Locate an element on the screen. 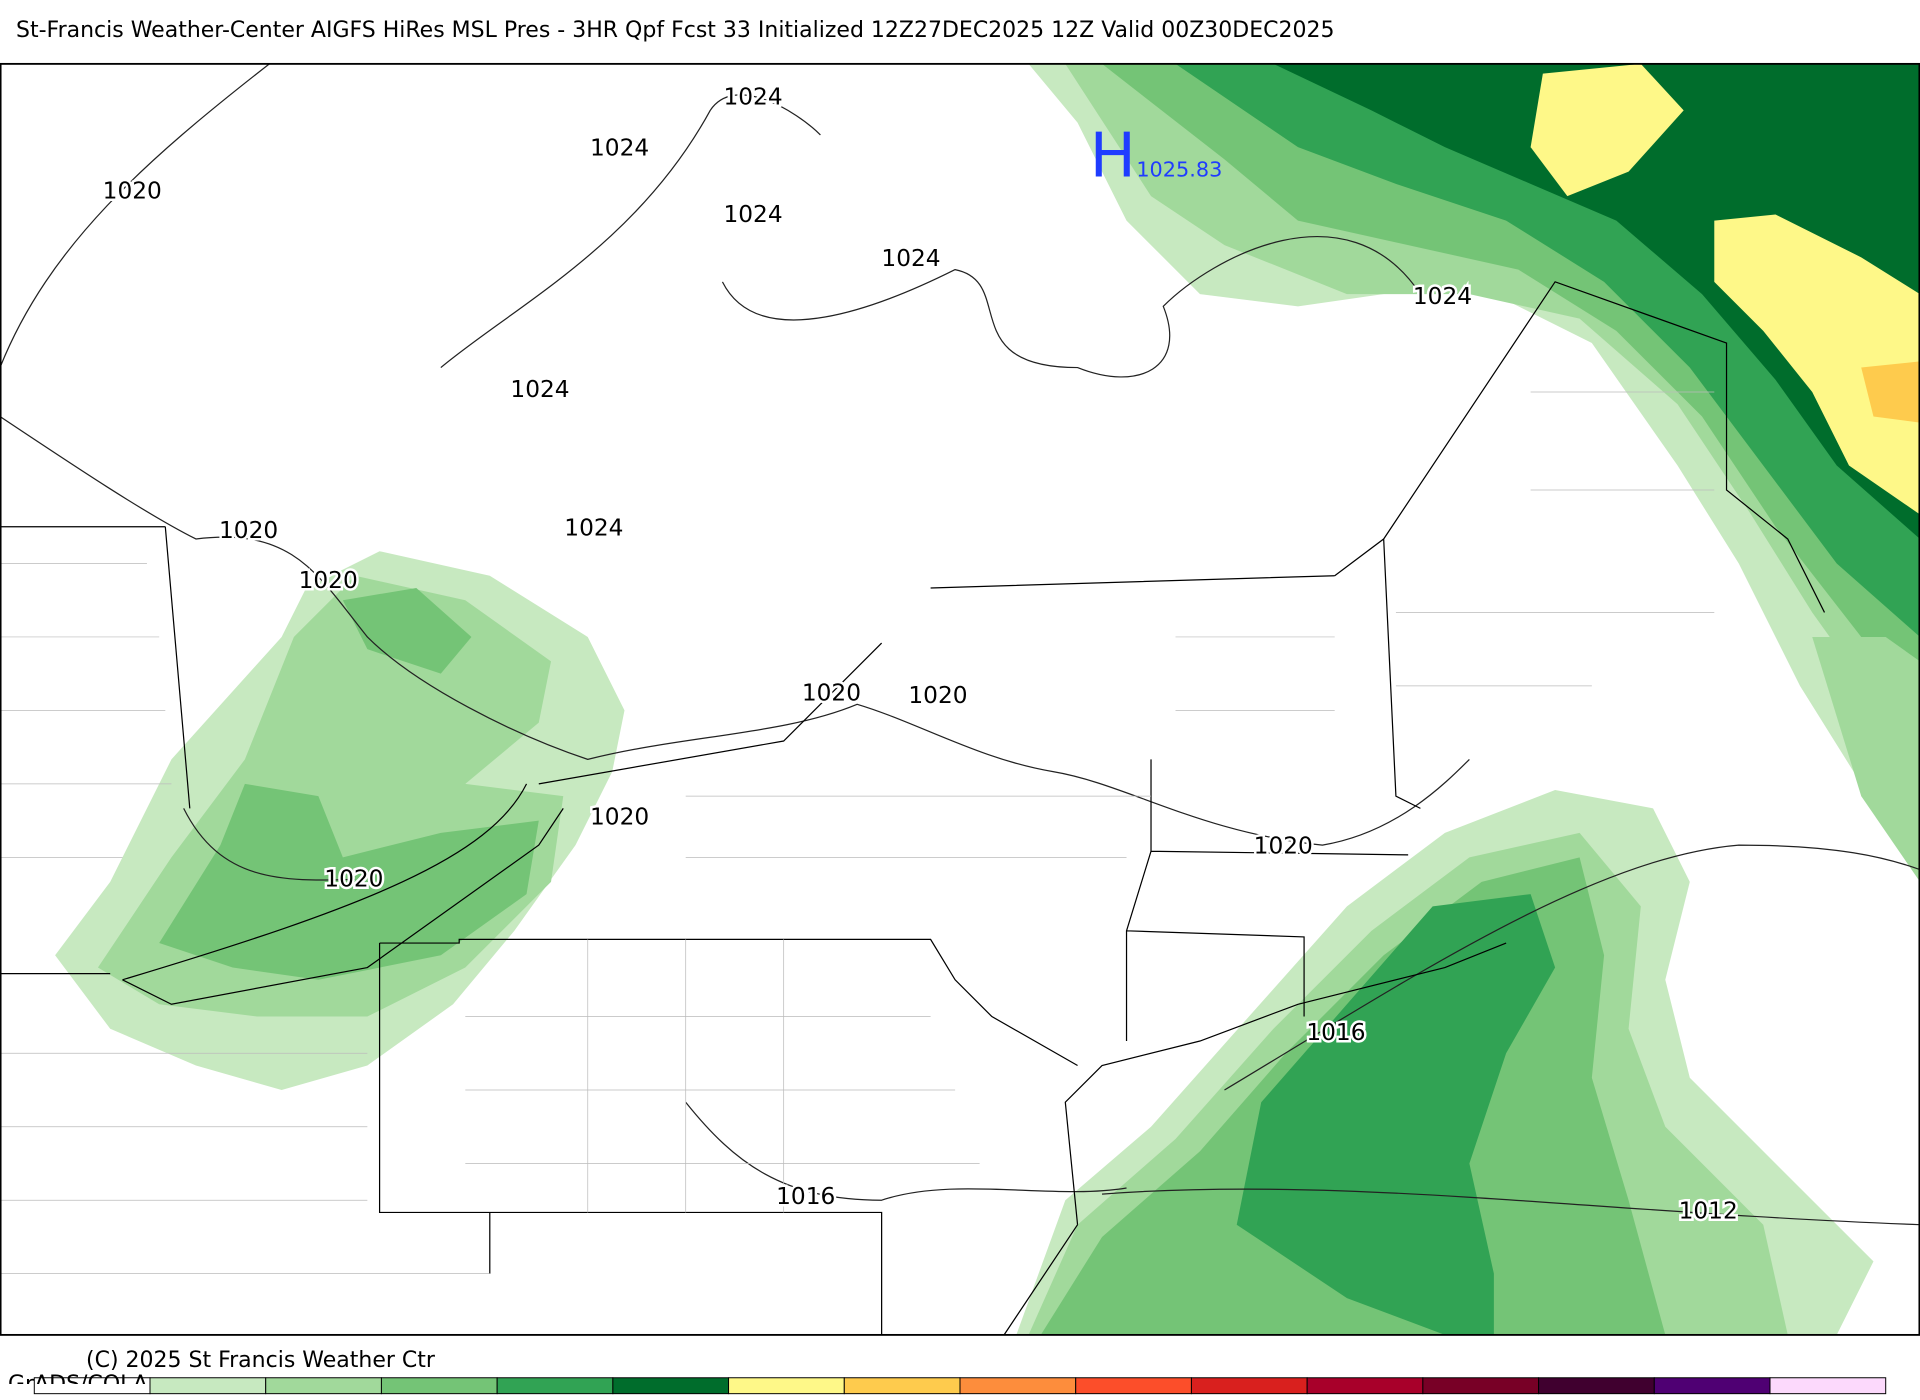 The height and width of the screenshot is (1400, 1920). grads-label: GrADS/COLA is located at coordinates (78, 1378).